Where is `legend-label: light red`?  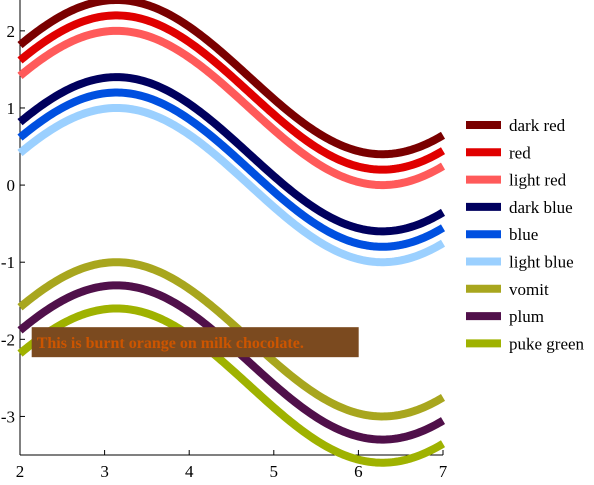
legend-label: light red is located at coordinates (538, 180).